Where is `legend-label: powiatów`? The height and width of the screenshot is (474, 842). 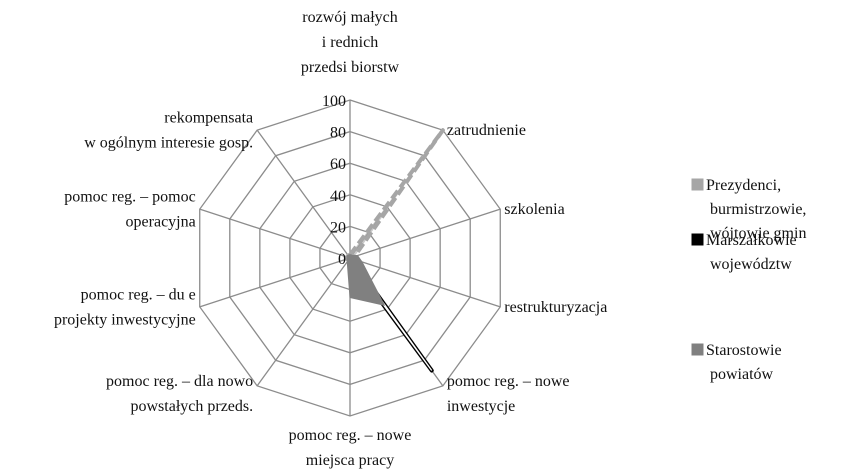
legend-label: powiatów is located at coordinates (742, 374).